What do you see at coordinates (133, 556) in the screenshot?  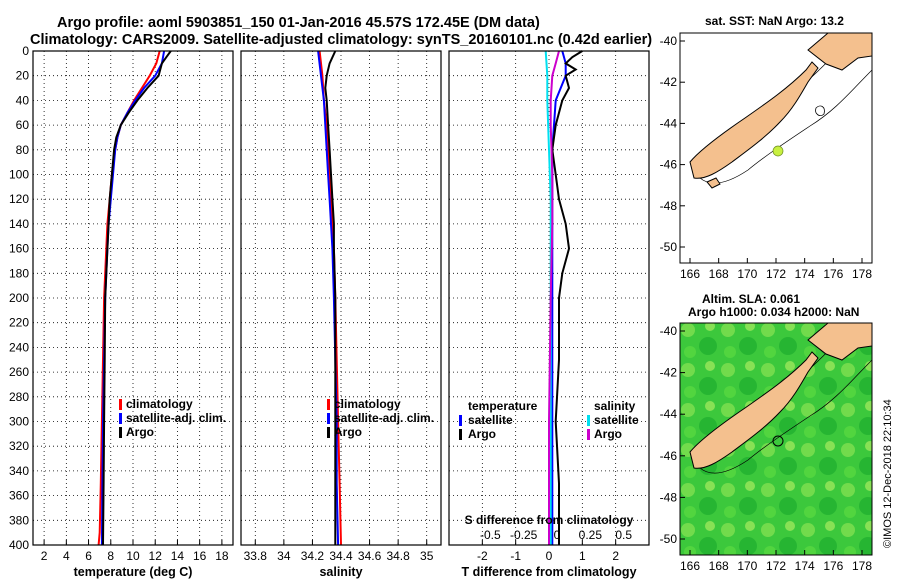 I see `x-tick-label: 10` at bounding box center [133, 556].